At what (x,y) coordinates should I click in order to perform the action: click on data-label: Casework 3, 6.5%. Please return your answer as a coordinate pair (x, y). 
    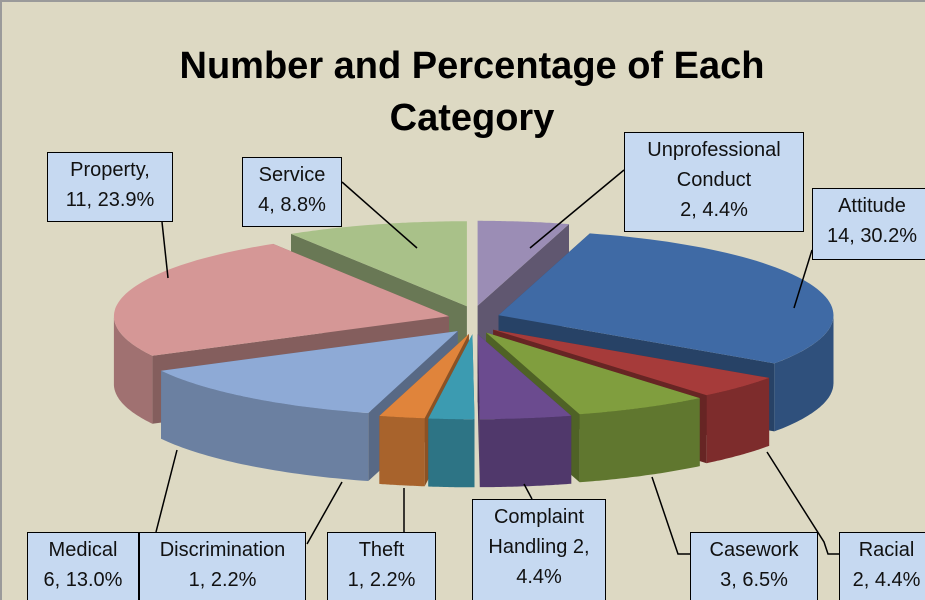
    Looking at the image, I should click on (754, 566).